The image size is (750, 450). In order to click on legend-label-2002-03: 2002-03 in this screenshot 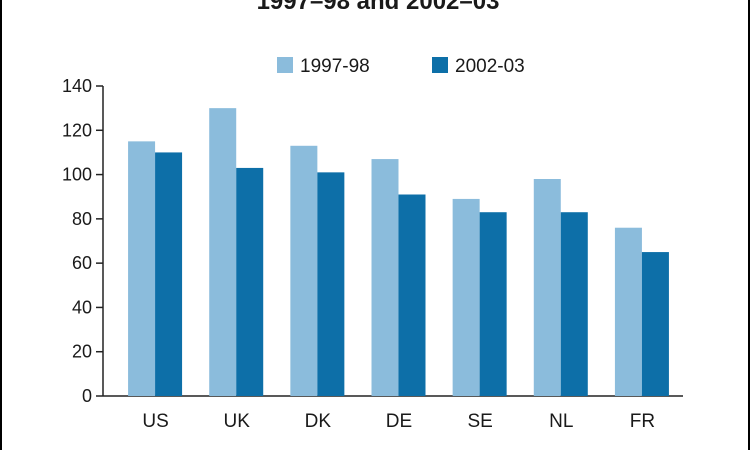, I will do `click(490, 66)`.